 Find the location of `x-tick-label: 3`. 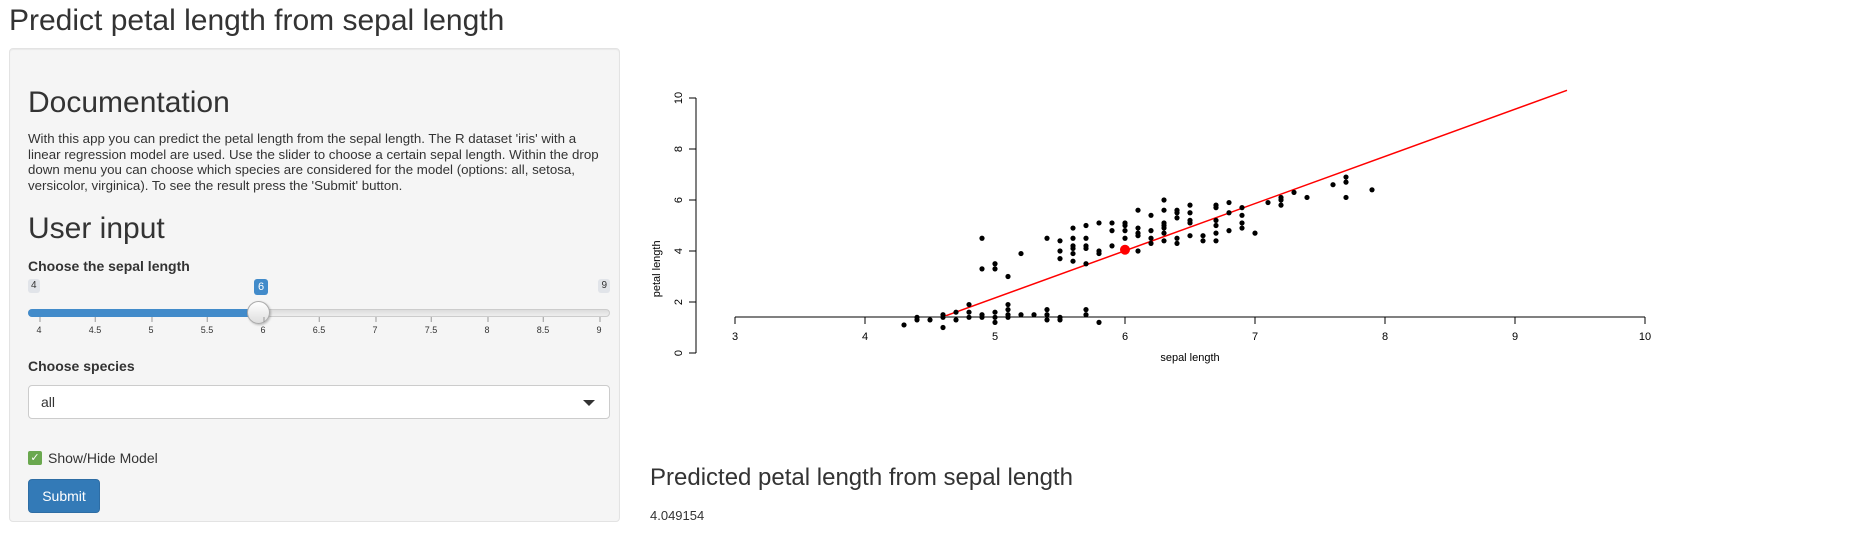

x-tick-label: 3 is located at coordinates (735, 337).